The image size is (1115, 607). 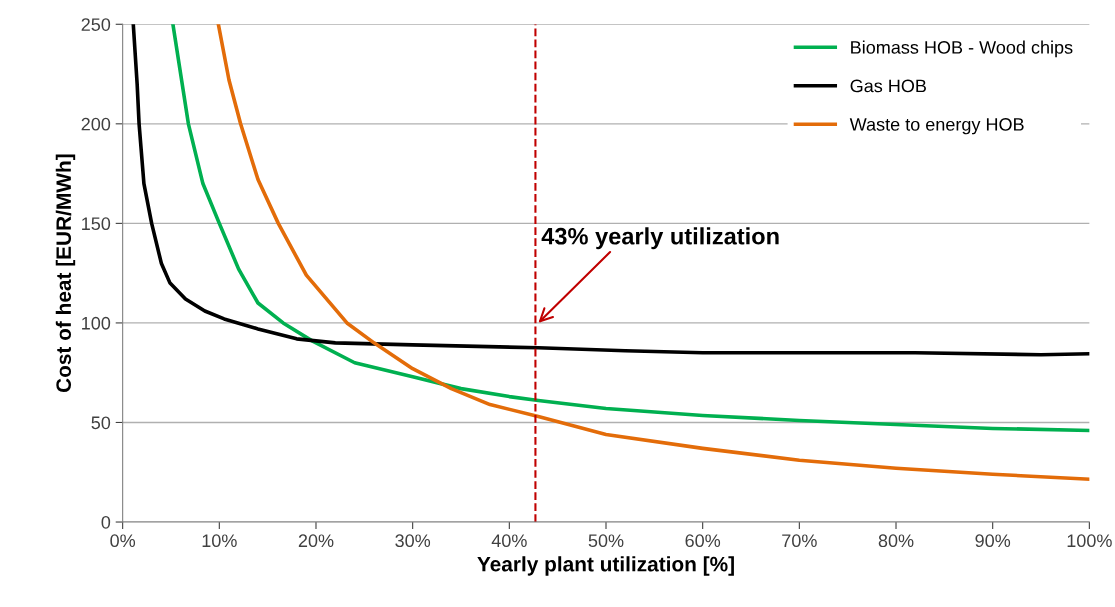 What do you see at coordinates (606, 541) in the screenshot?
I see `x-tick-label: 50%` at bounding box center [606, 541].